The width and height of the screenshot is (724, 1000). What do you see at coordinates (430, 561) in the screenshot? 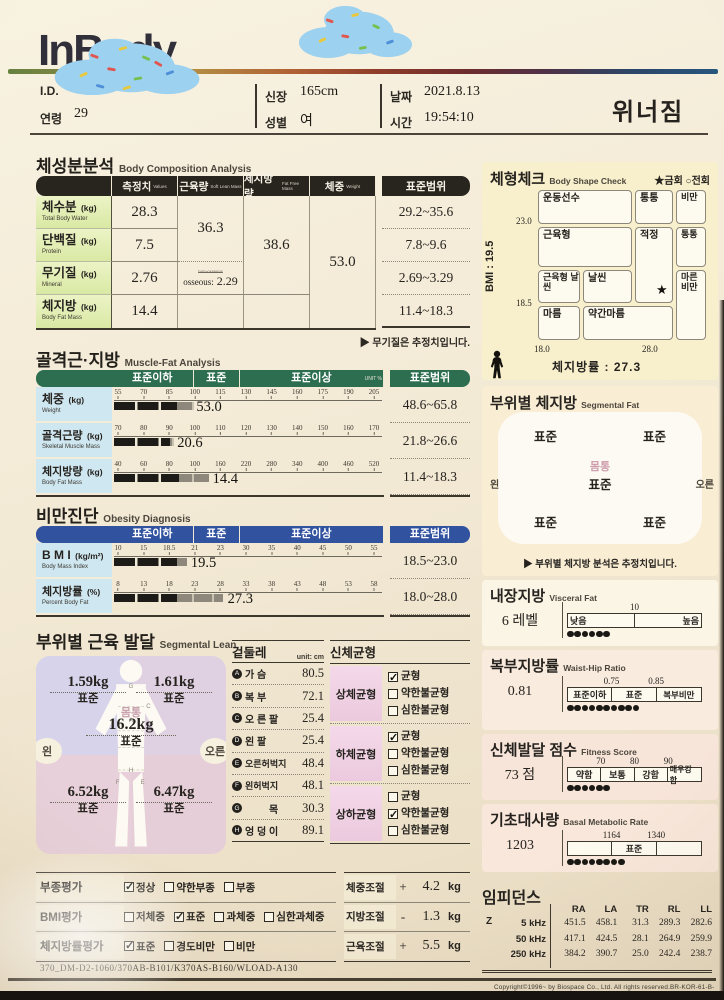
I see `range-value: 18.5~23.0` at bounding box center [430, 561].